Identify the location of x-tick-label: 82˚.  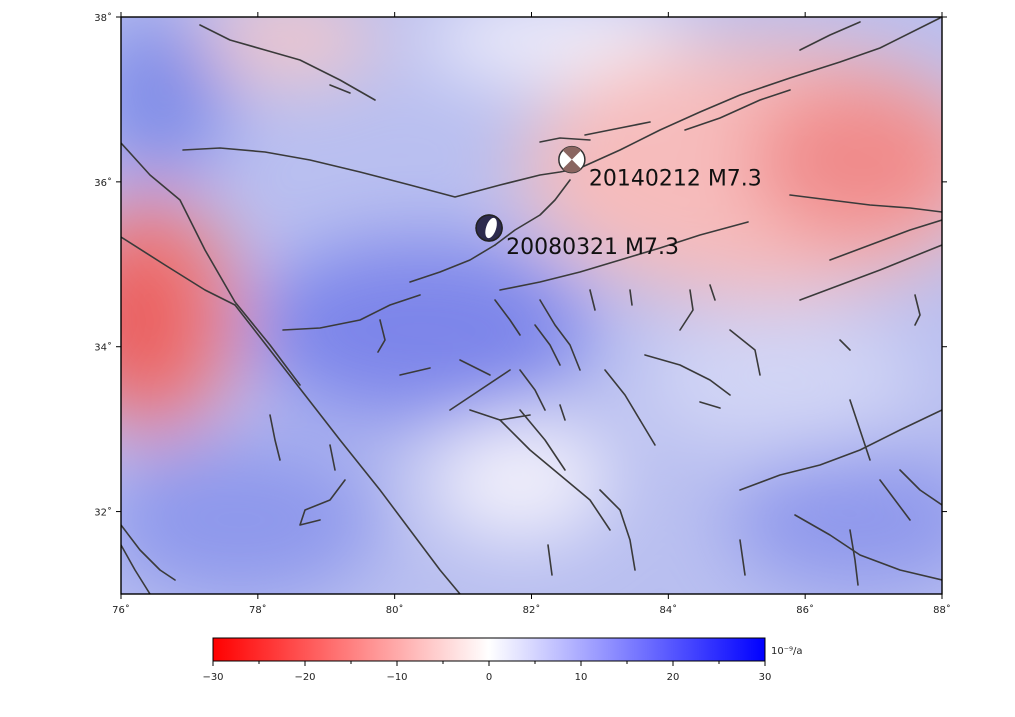
(532, 610).